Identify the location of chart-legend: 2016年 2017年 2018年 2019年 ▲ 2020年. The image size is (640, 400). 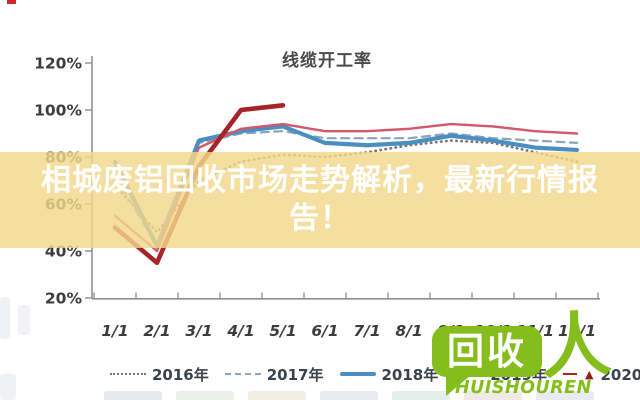
(320, 374).